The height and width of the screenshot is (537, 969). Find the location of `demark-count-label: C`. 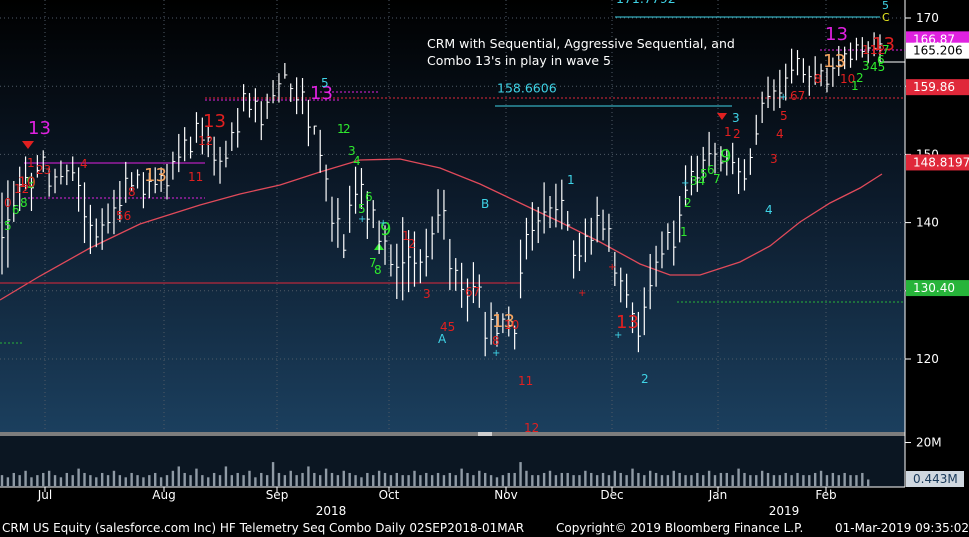

demark-count-label: C is located at coordinates (886, 17).